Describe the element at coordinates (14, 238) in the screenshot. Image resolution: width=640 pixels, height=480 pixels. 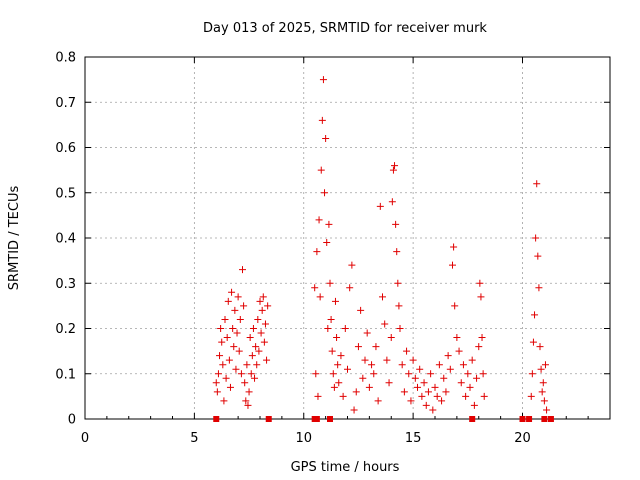
I see `y-axis-label: SRMTID / TECUs` at that location.